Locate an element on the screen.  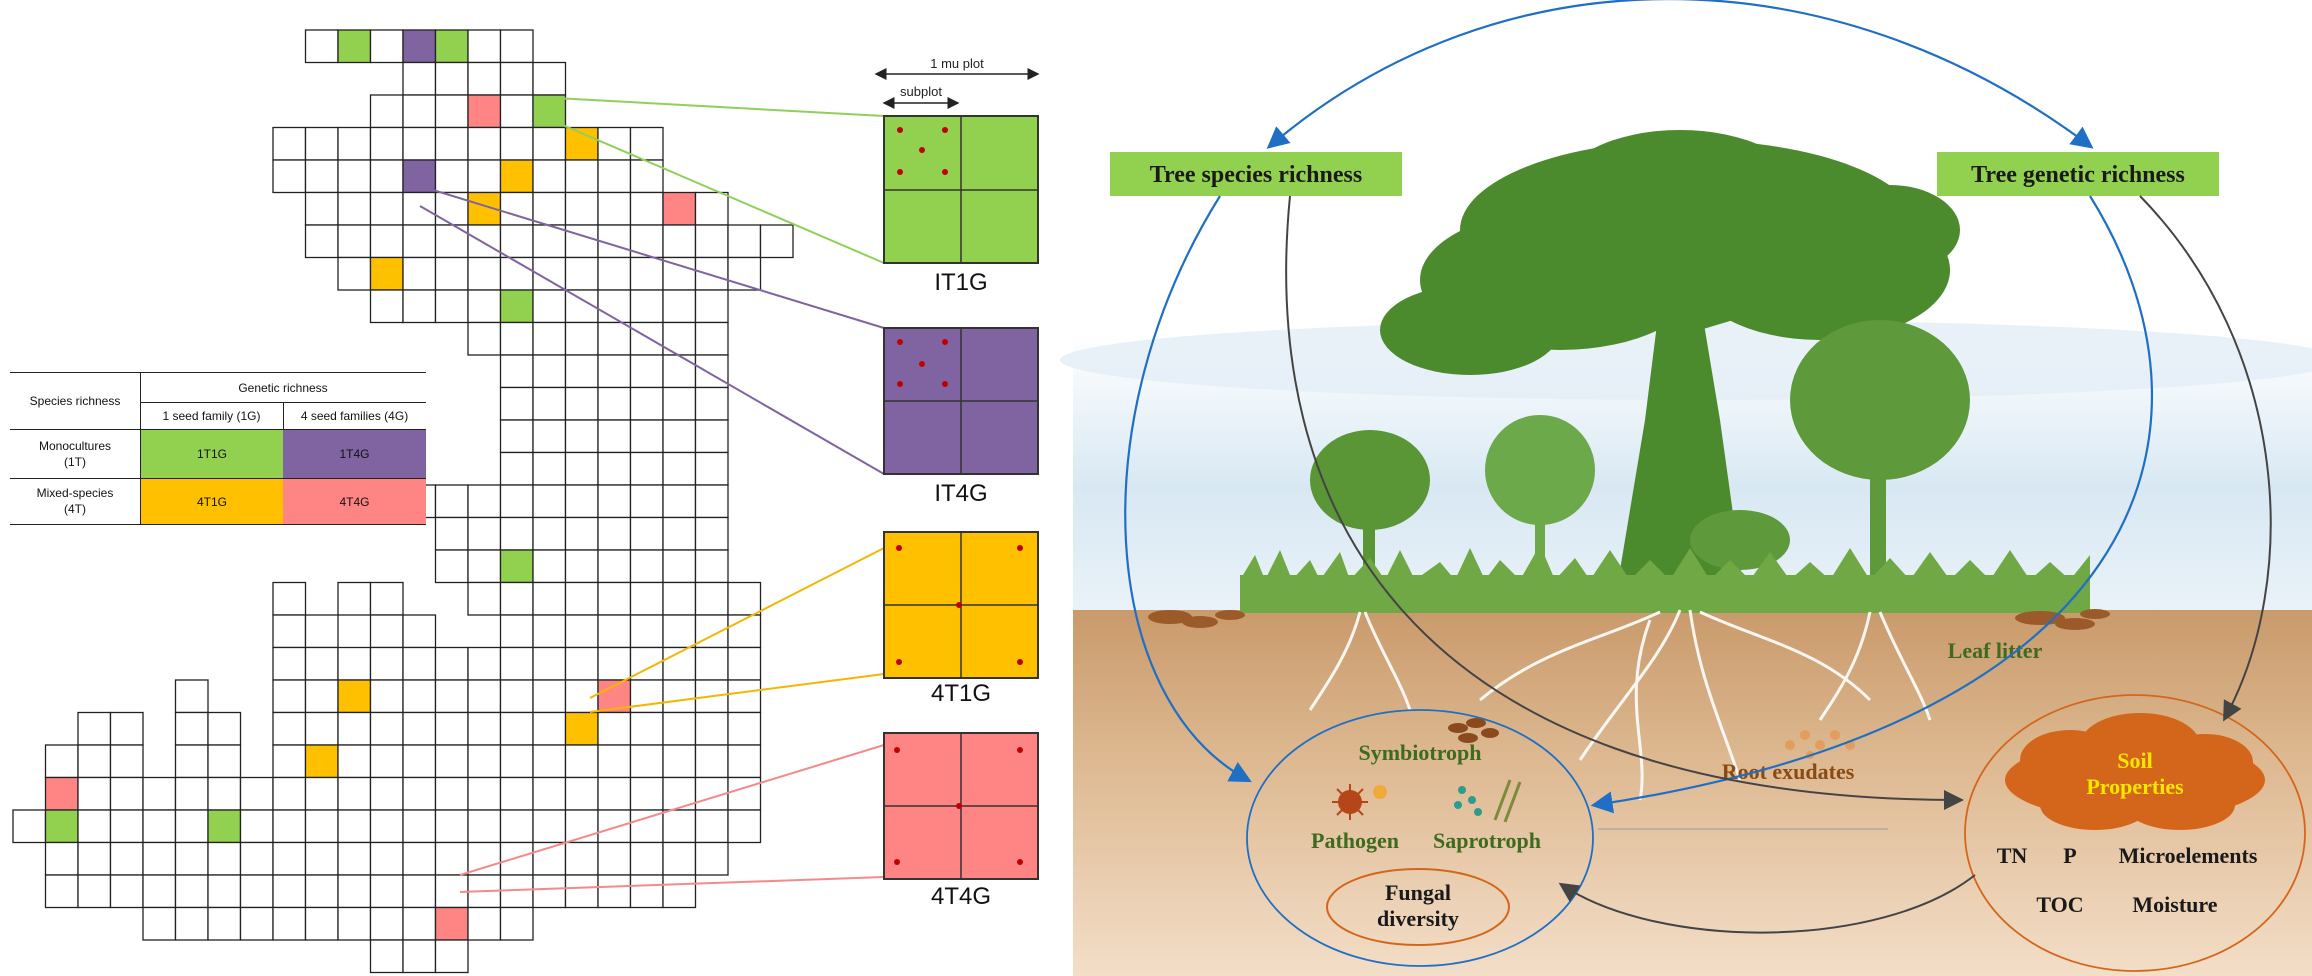
soil-properties-cloud is located at coordinates (2135, 771).